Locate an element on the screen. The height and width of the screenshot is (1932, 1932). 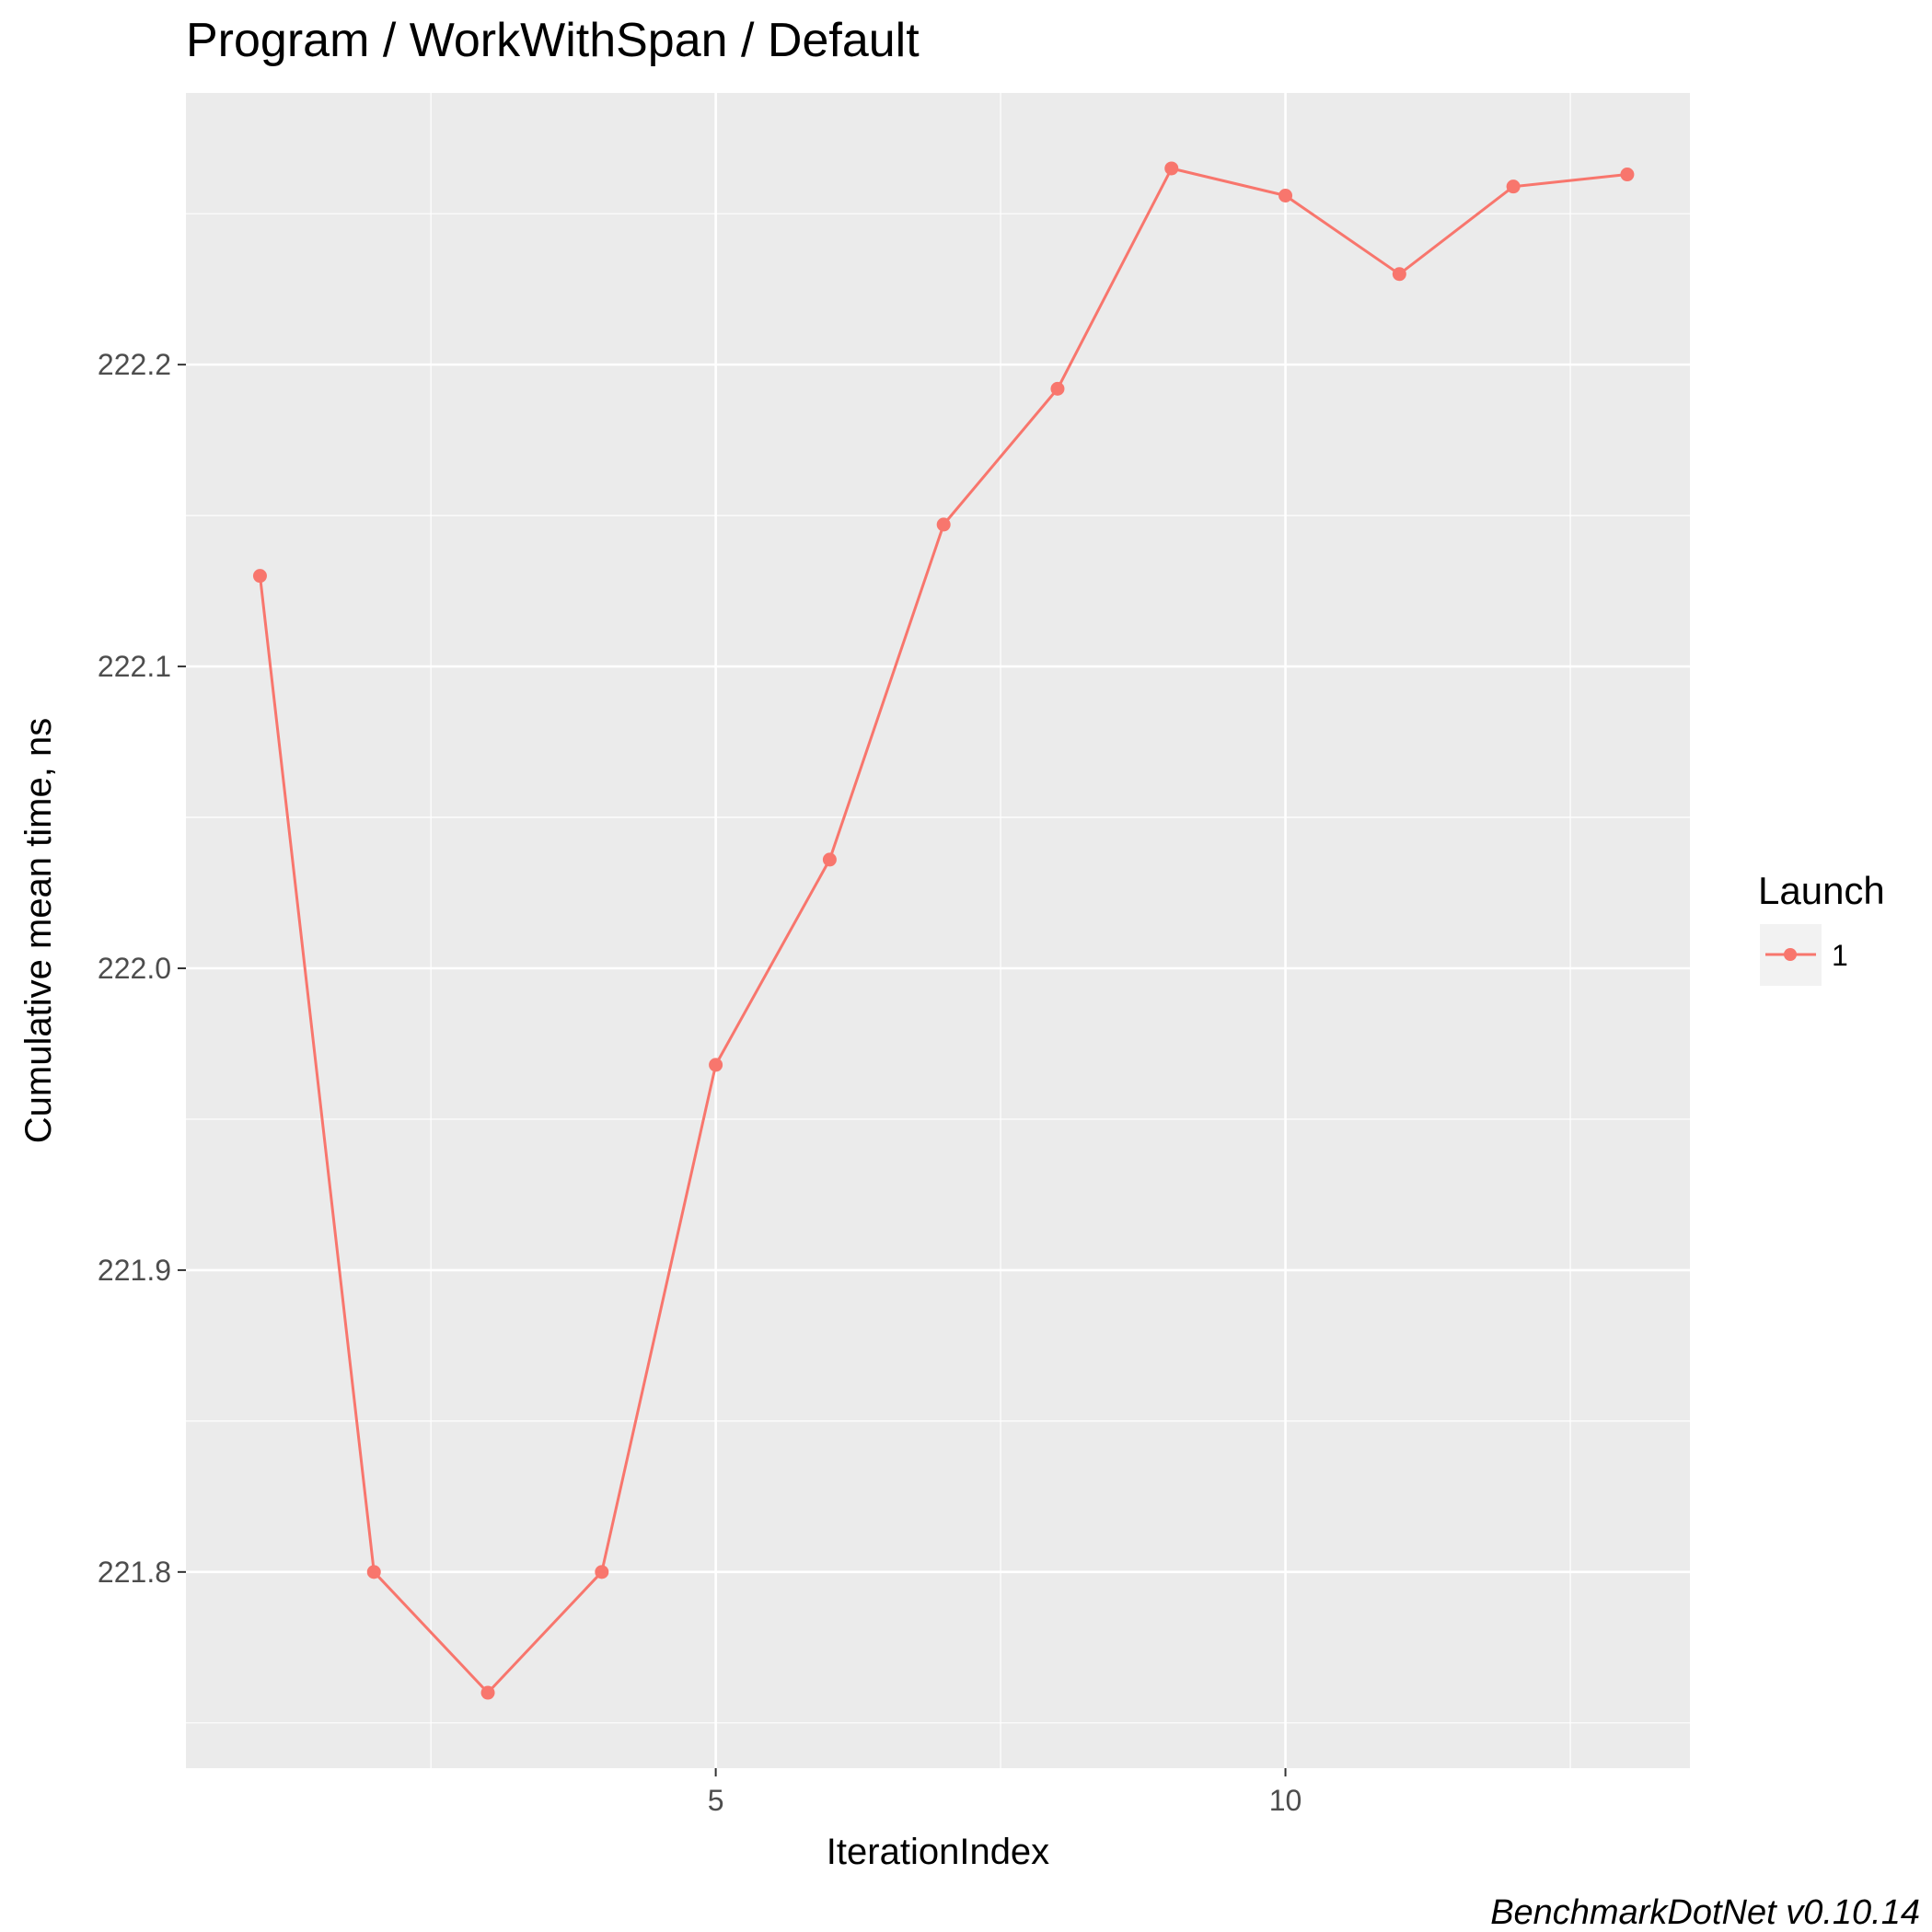
x-tick-label: 10 is located at coordinates (1286, 1801).